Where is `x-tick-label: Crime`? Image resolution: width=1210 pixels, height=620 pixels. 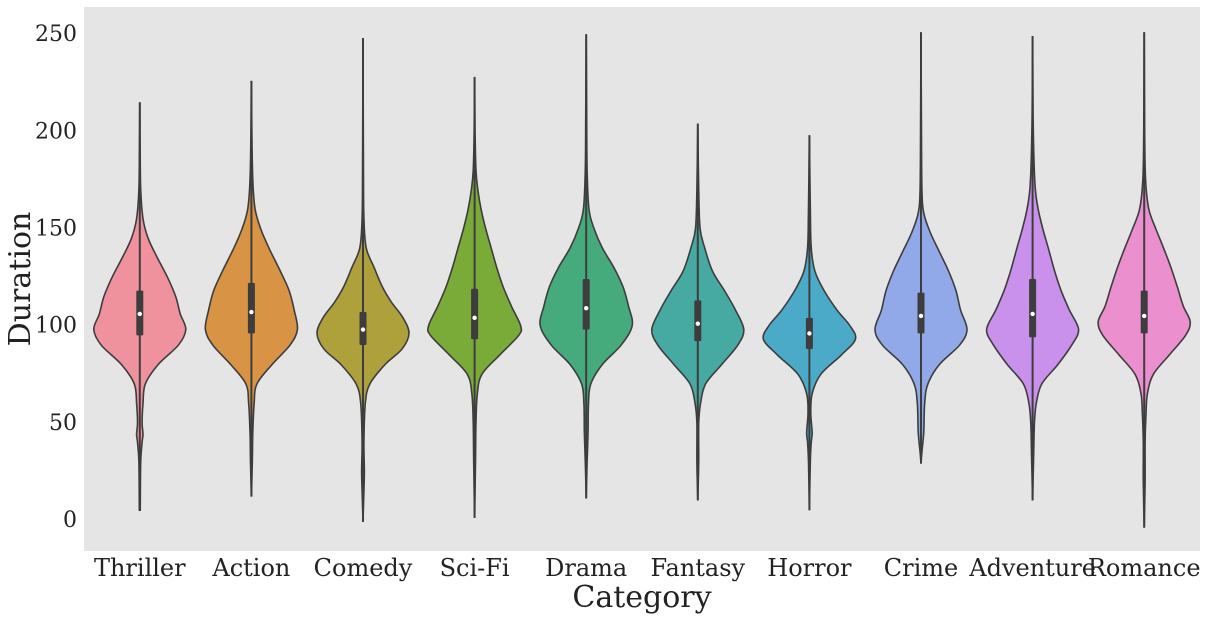
x-tick-label: Crime is located at coordinates (921, 568).